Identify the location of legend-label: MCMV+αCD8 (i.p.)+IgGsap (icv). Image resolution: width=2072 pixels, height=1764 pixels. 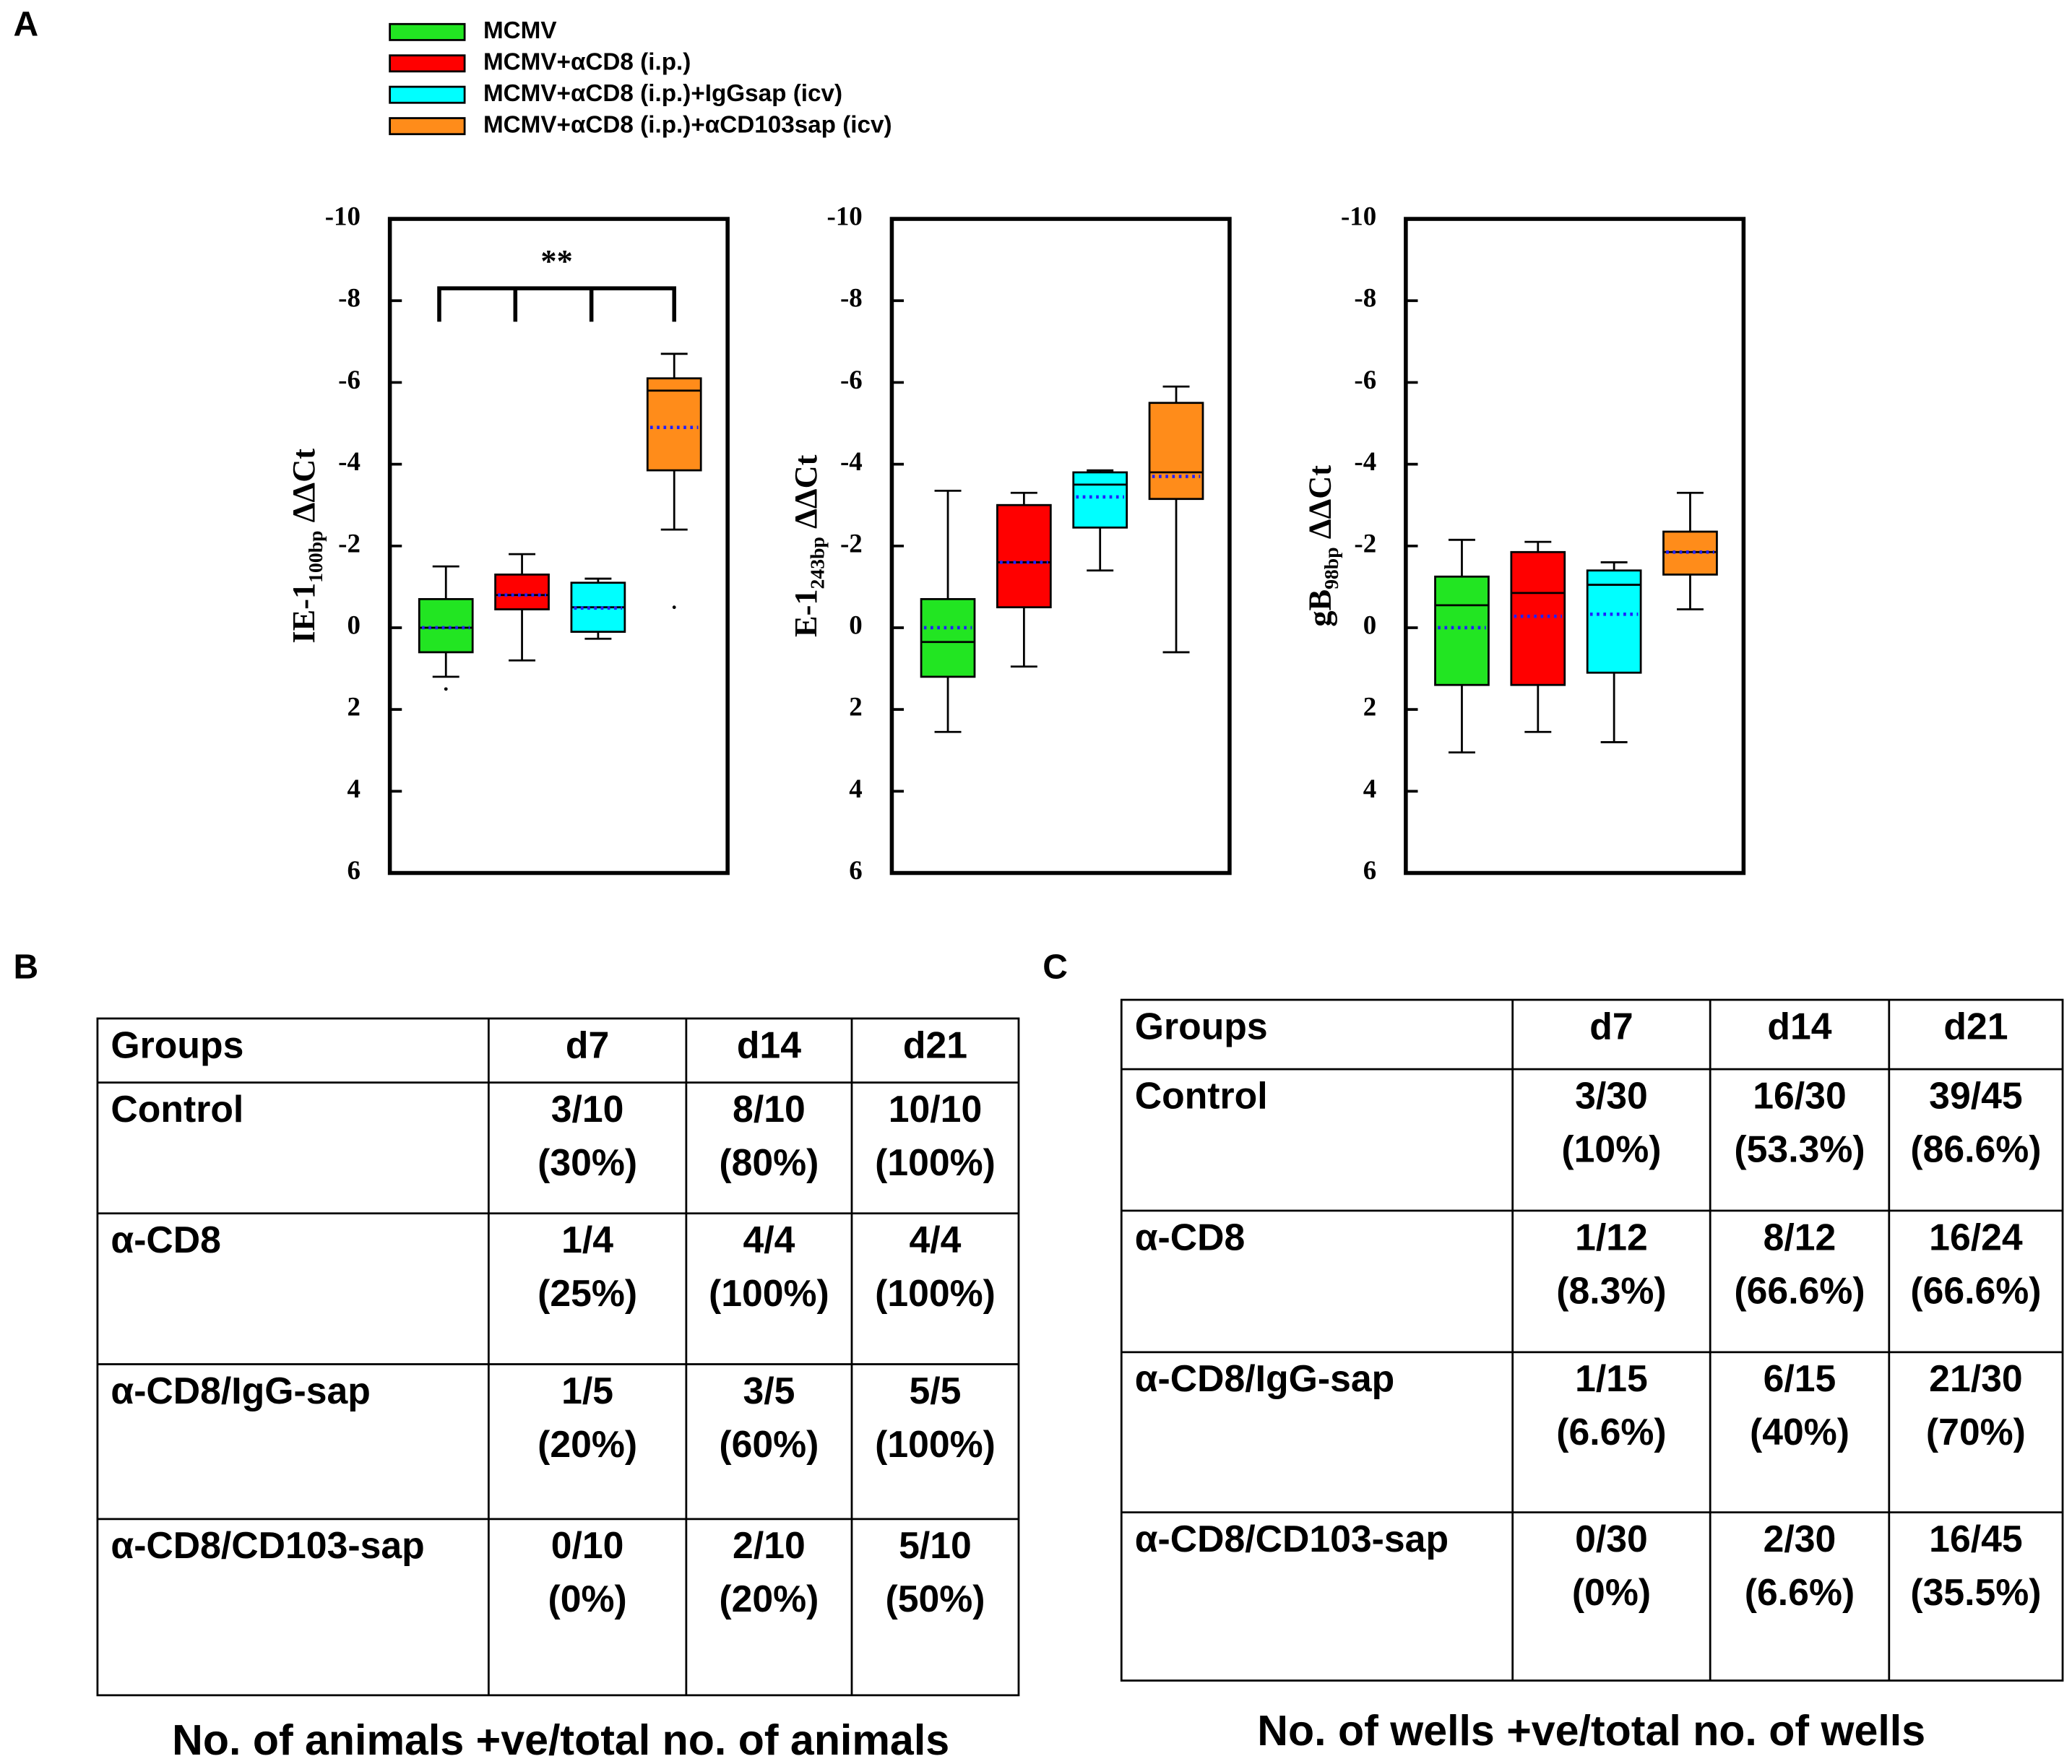
(662, 94).